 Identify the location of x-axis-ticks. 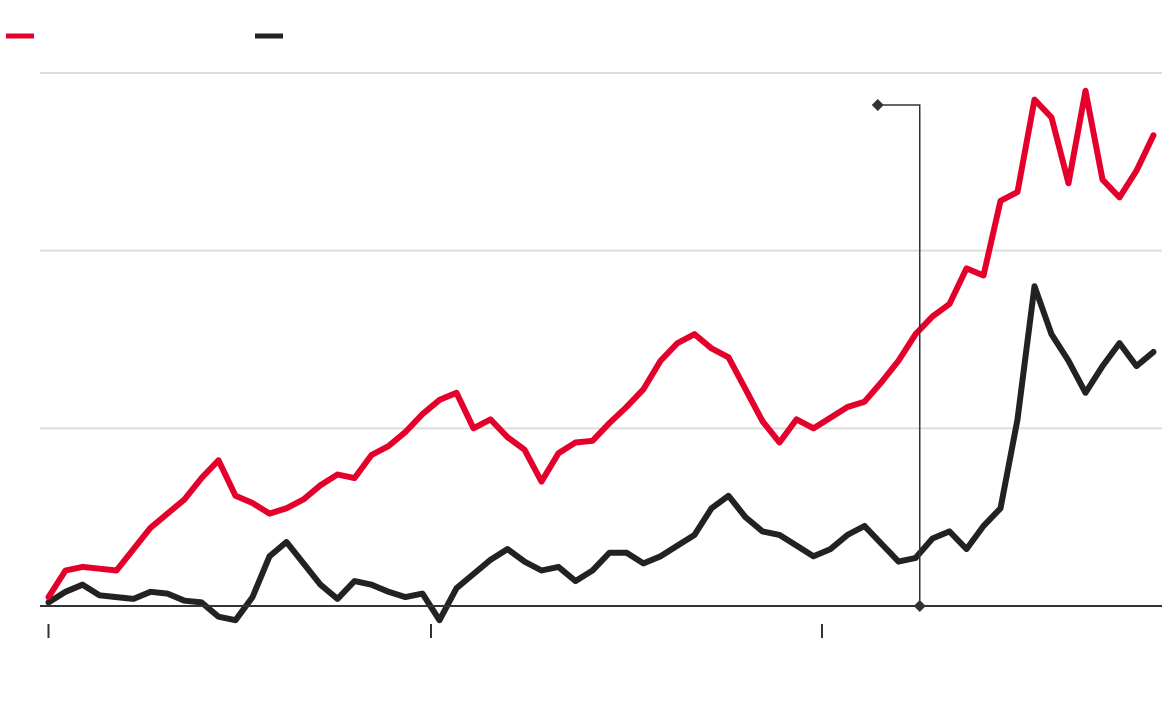
(435, 631).